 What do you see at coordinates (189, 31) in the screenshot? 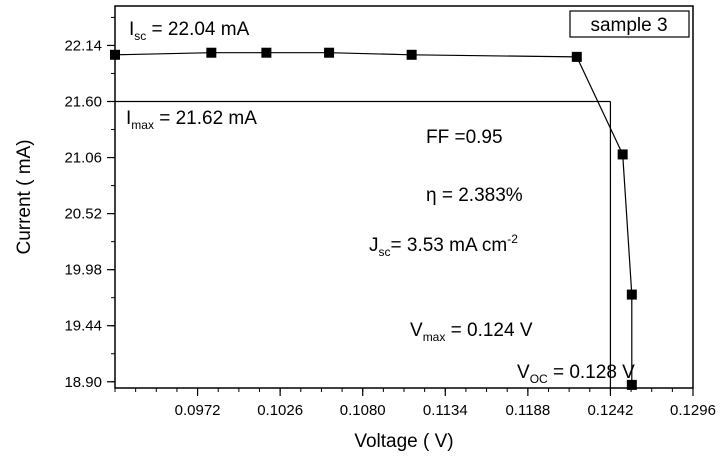
I see `isc-annotation: Isc = 22.04 mA` at bounding box center [189, 31].